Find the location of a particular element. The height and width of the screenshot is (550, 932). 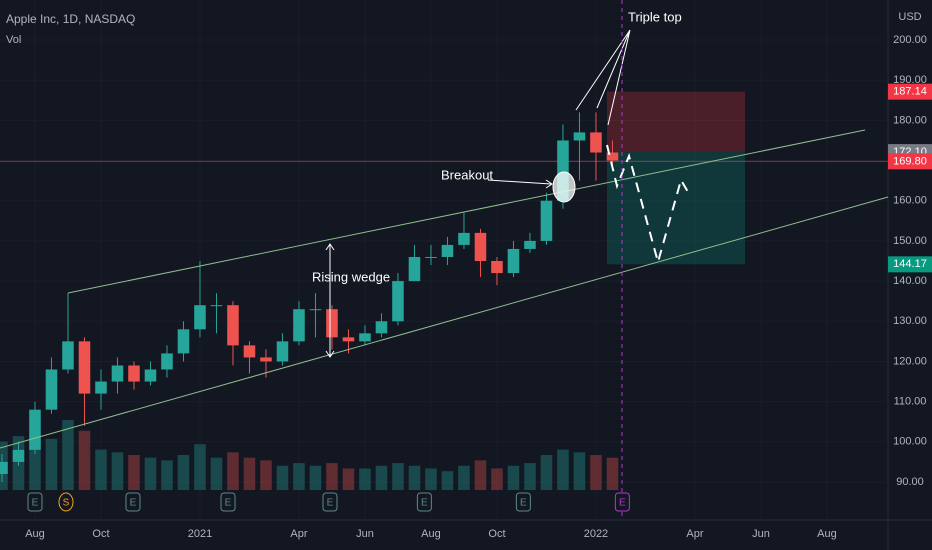

projection is located at coordinates (647, 205).